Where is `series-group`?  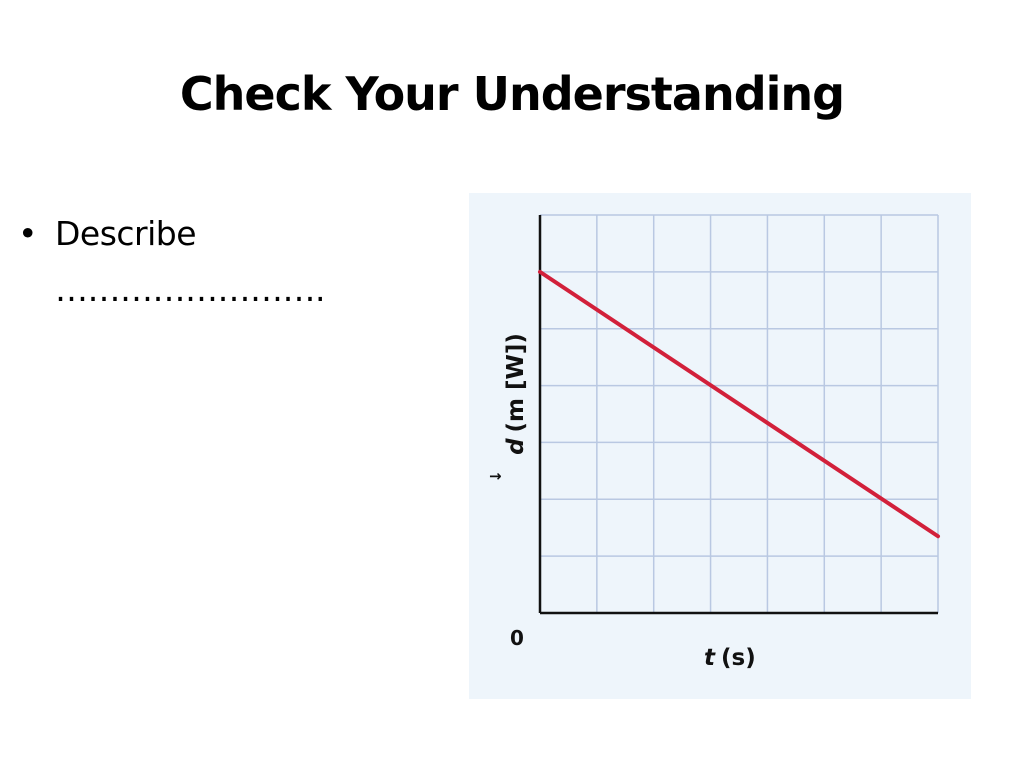
series-group is located at coordinates (739, 404).